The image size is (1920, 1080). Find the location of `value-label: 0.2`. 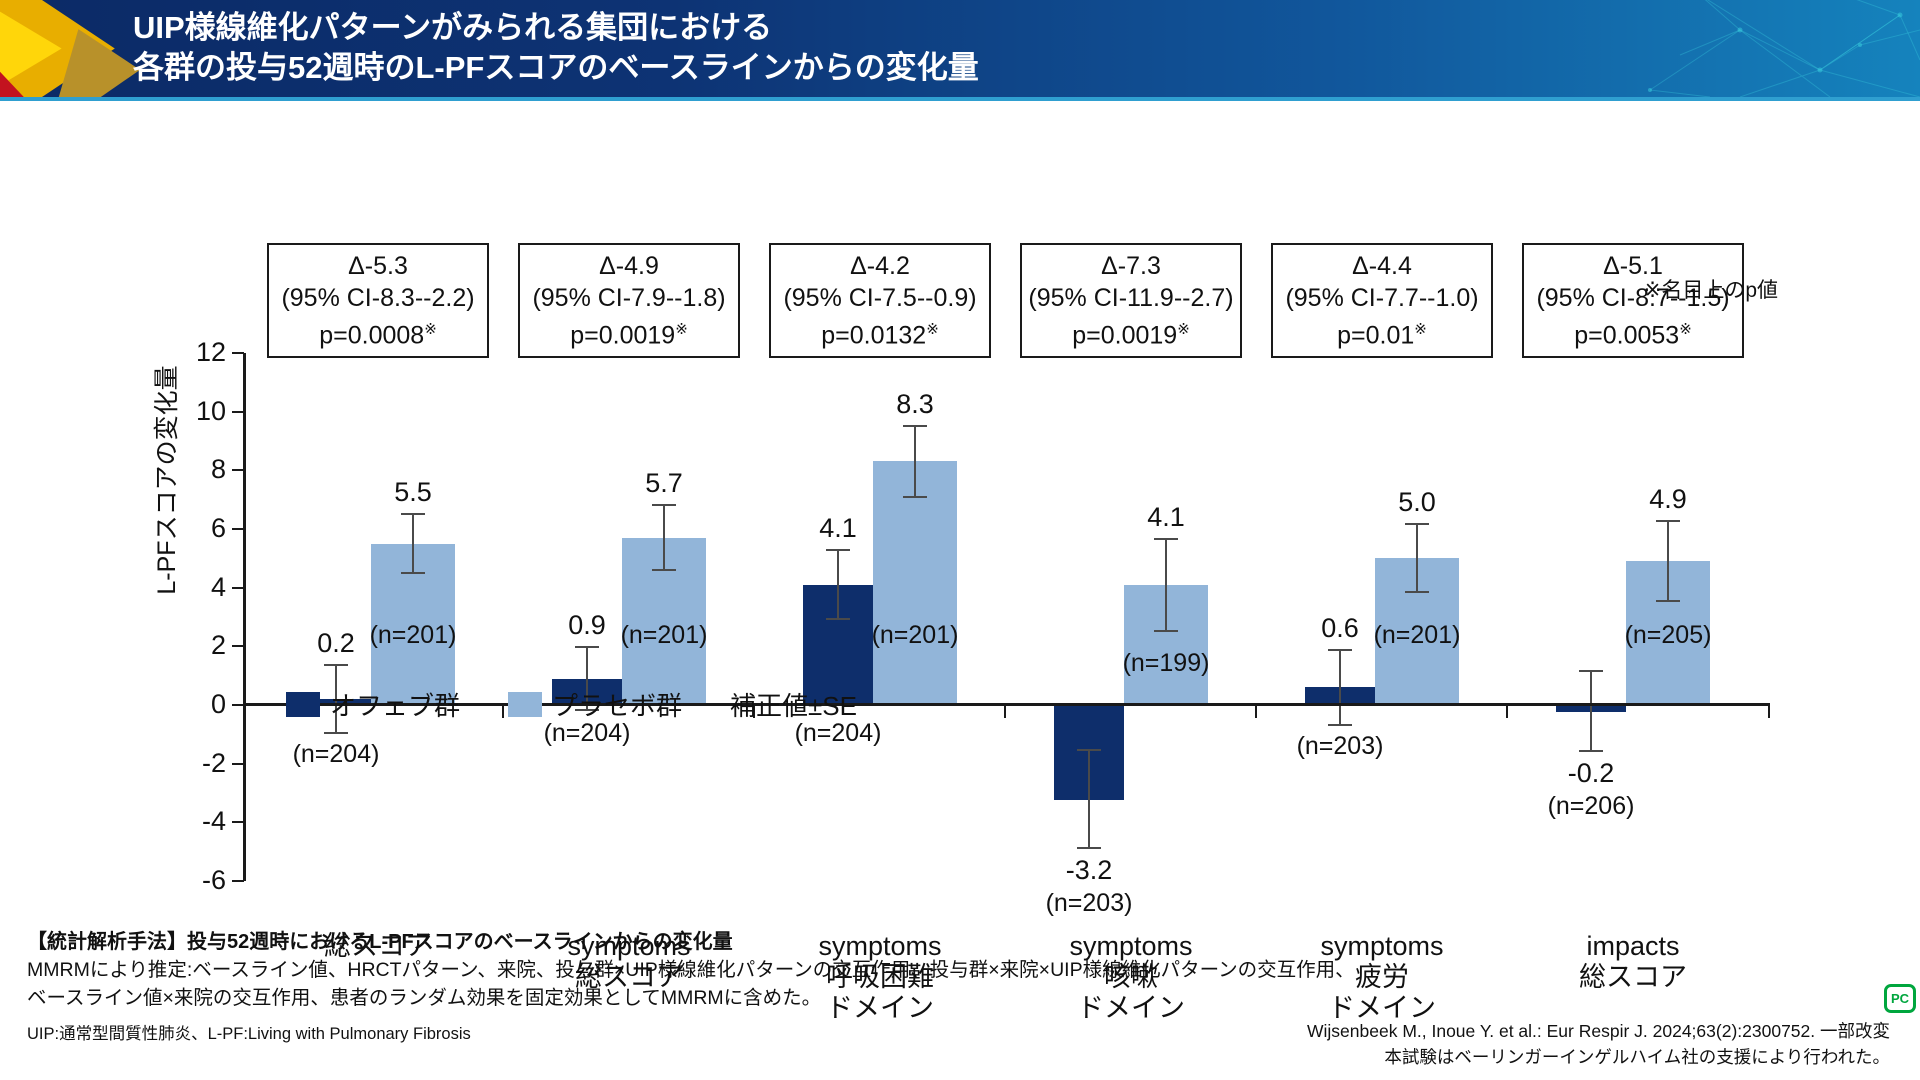

value-label: 0.2 is located at coordinates (336, 642).